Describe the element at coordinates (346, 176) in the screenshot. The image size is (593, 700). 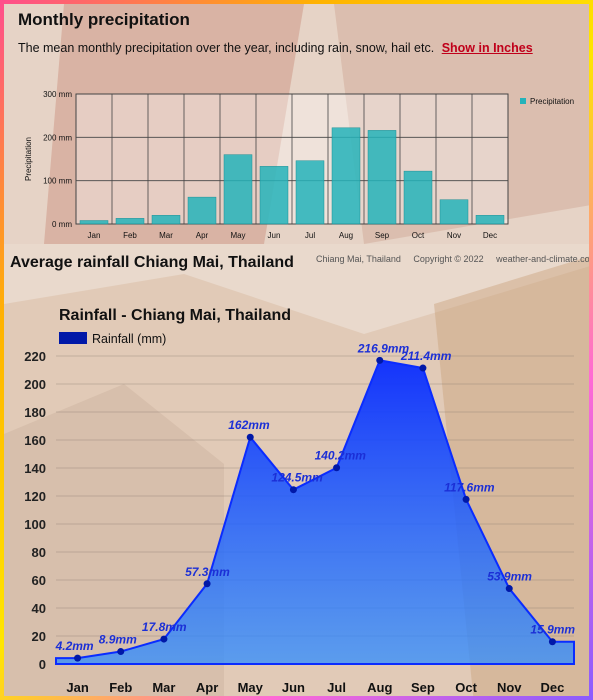
I see `chart1-bar-aug` at that location.